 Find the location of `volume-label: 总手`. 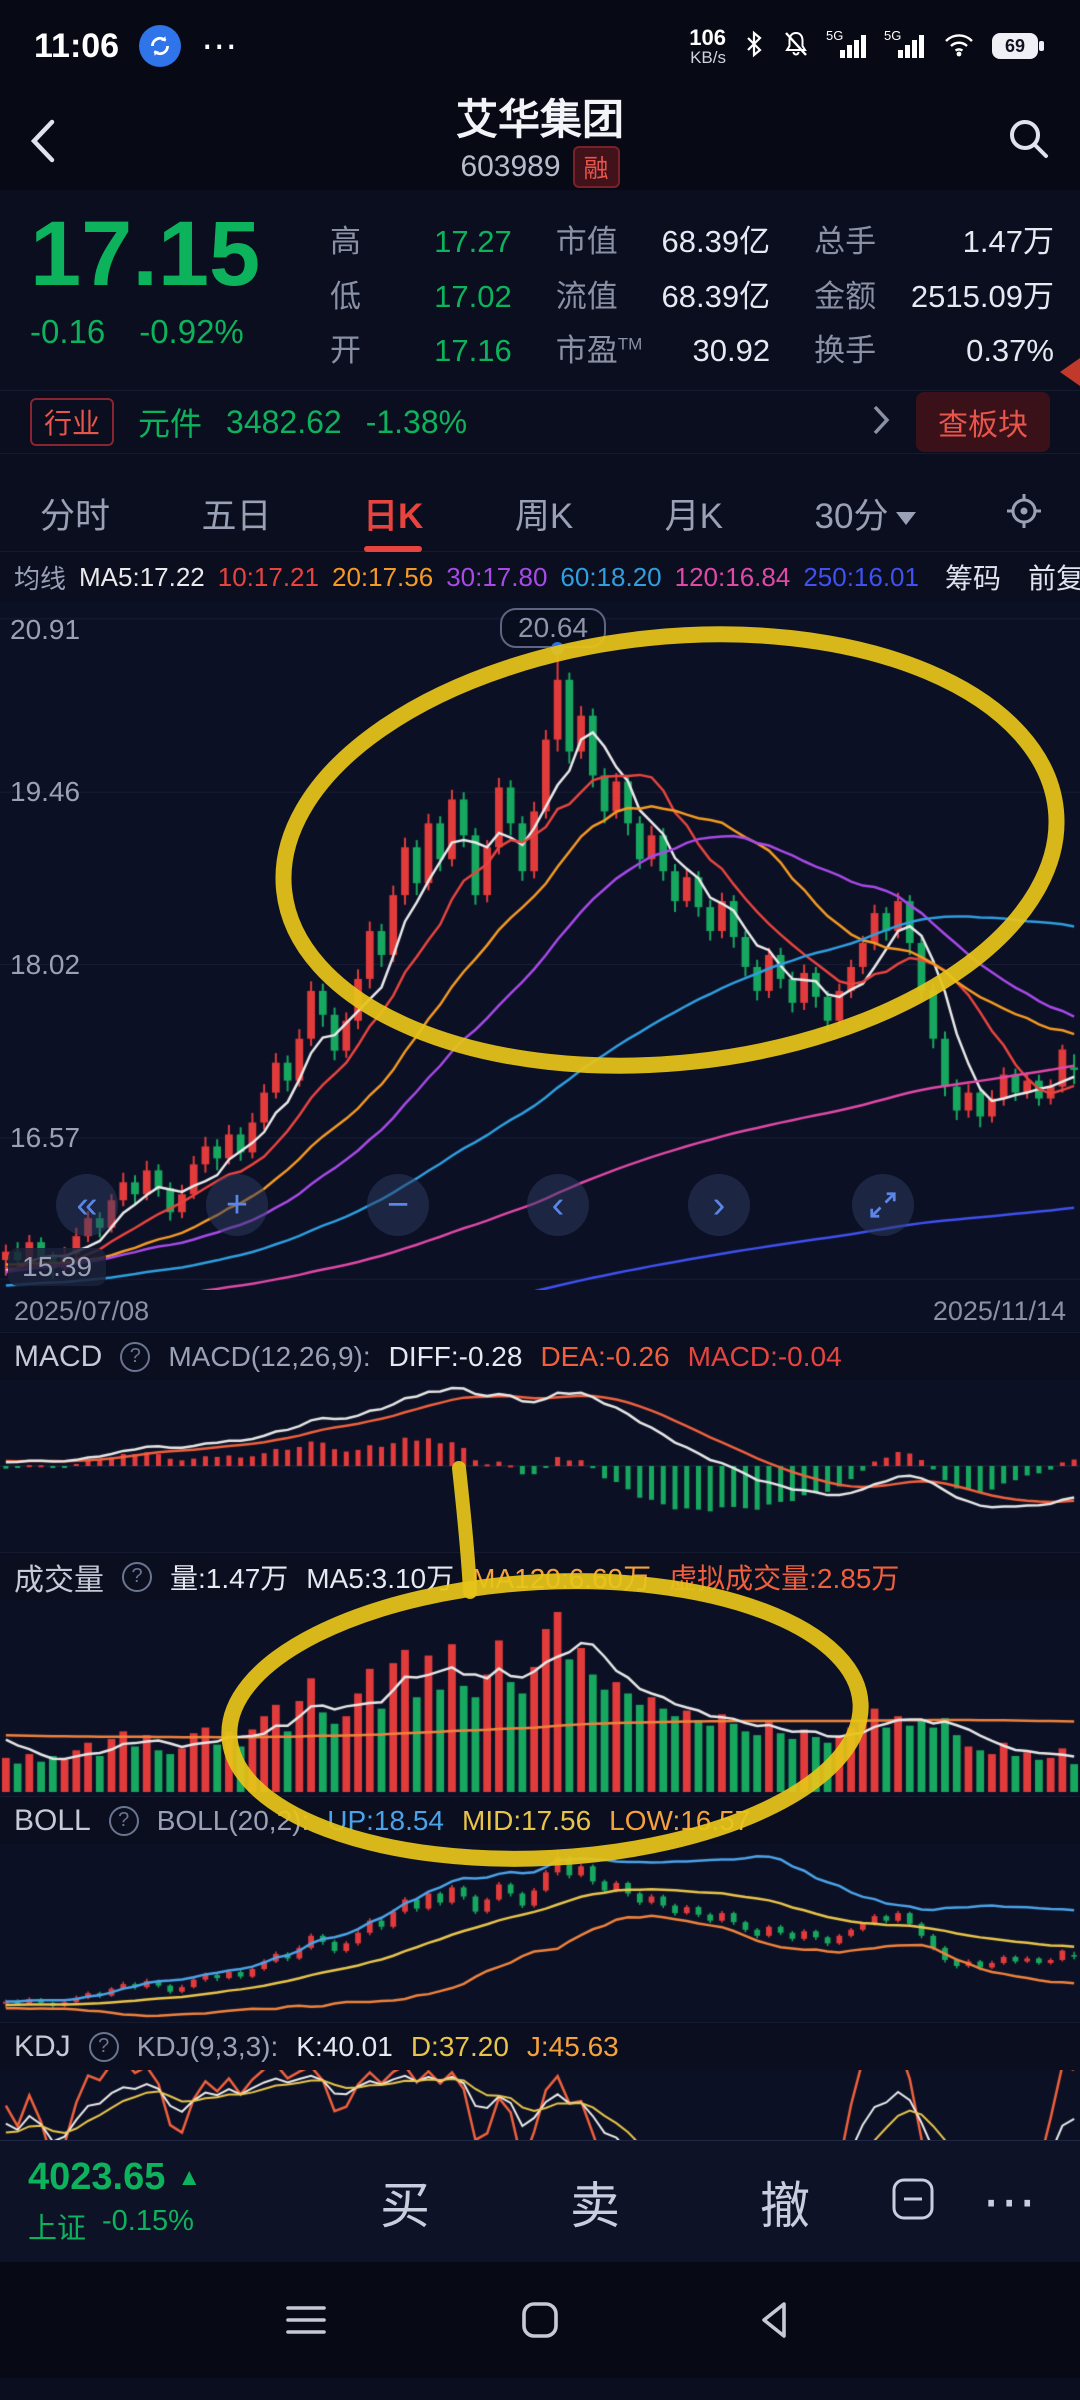

volume-label: 总手 is located at coordinates (845, 241).